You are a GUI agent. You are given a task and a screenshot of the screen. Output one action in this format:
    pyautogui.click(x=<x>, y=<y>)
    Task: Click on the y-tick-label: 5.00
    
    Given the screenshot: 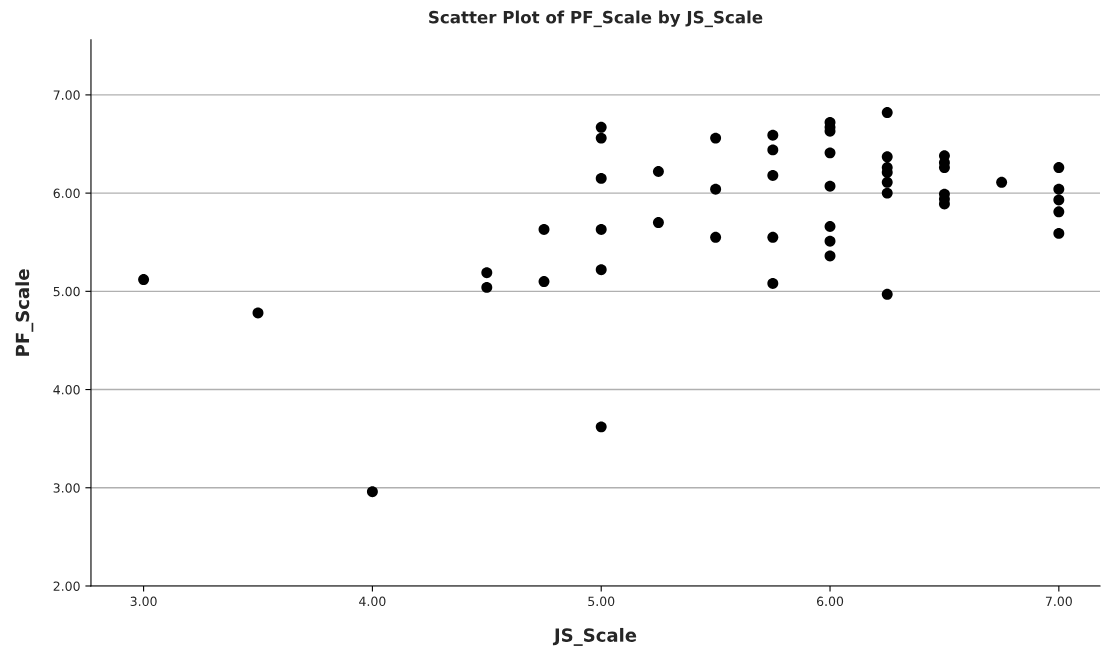 What is the action you would take?
    pyautogui.click(x=66, y=291)
    